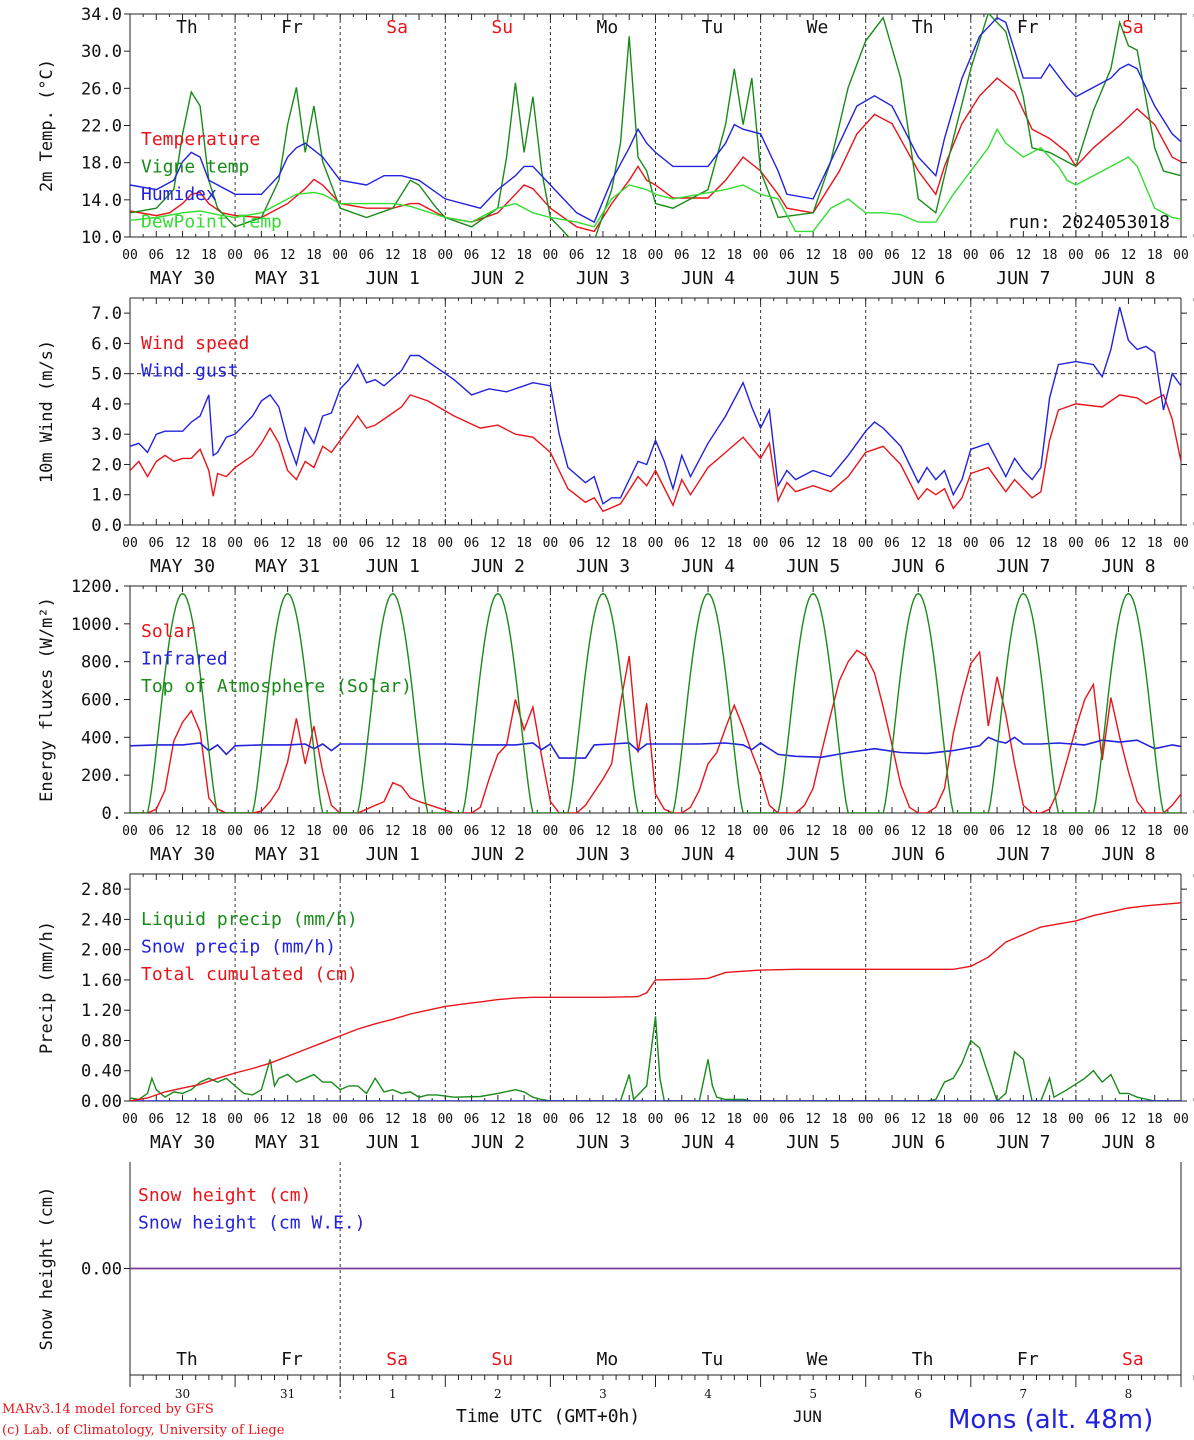  I want to click on y-tick-label: 600., so click(101, 701).